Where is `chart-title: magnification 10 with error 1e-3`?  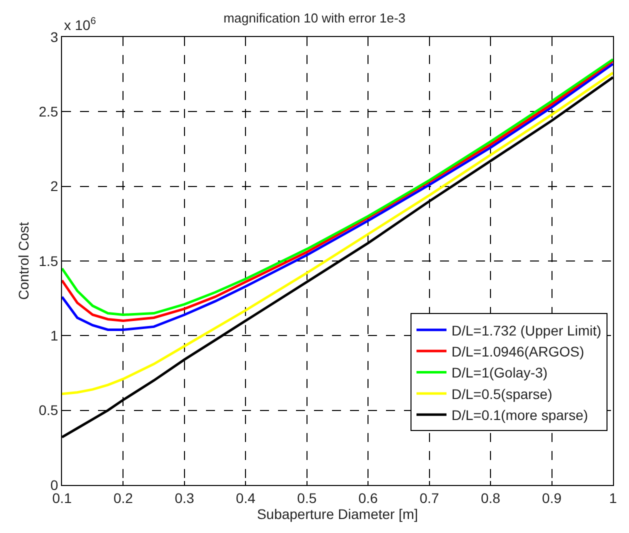 chart-title: magnification 10 with error 1e-3 is located at coordinates (314, 18).